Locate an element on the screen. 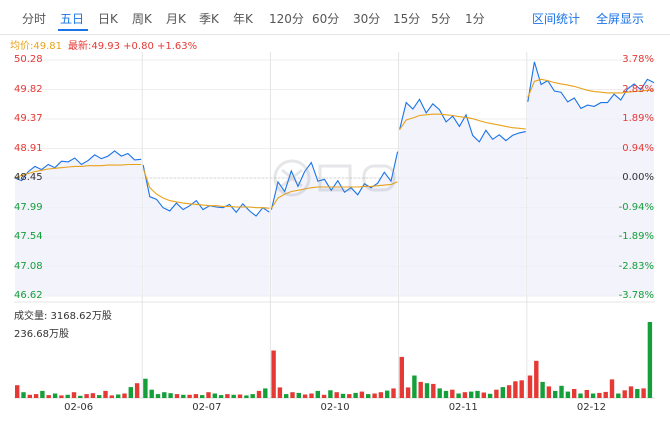 The height and width of the screenshot is (426, 670). percent-axis-label: -2.83% is located at coordinates (636, 266).